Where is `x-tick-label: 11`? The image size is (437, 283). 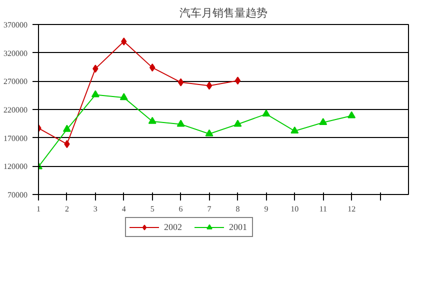
x-tick-label: 11 is located at coordinates (323, 209).